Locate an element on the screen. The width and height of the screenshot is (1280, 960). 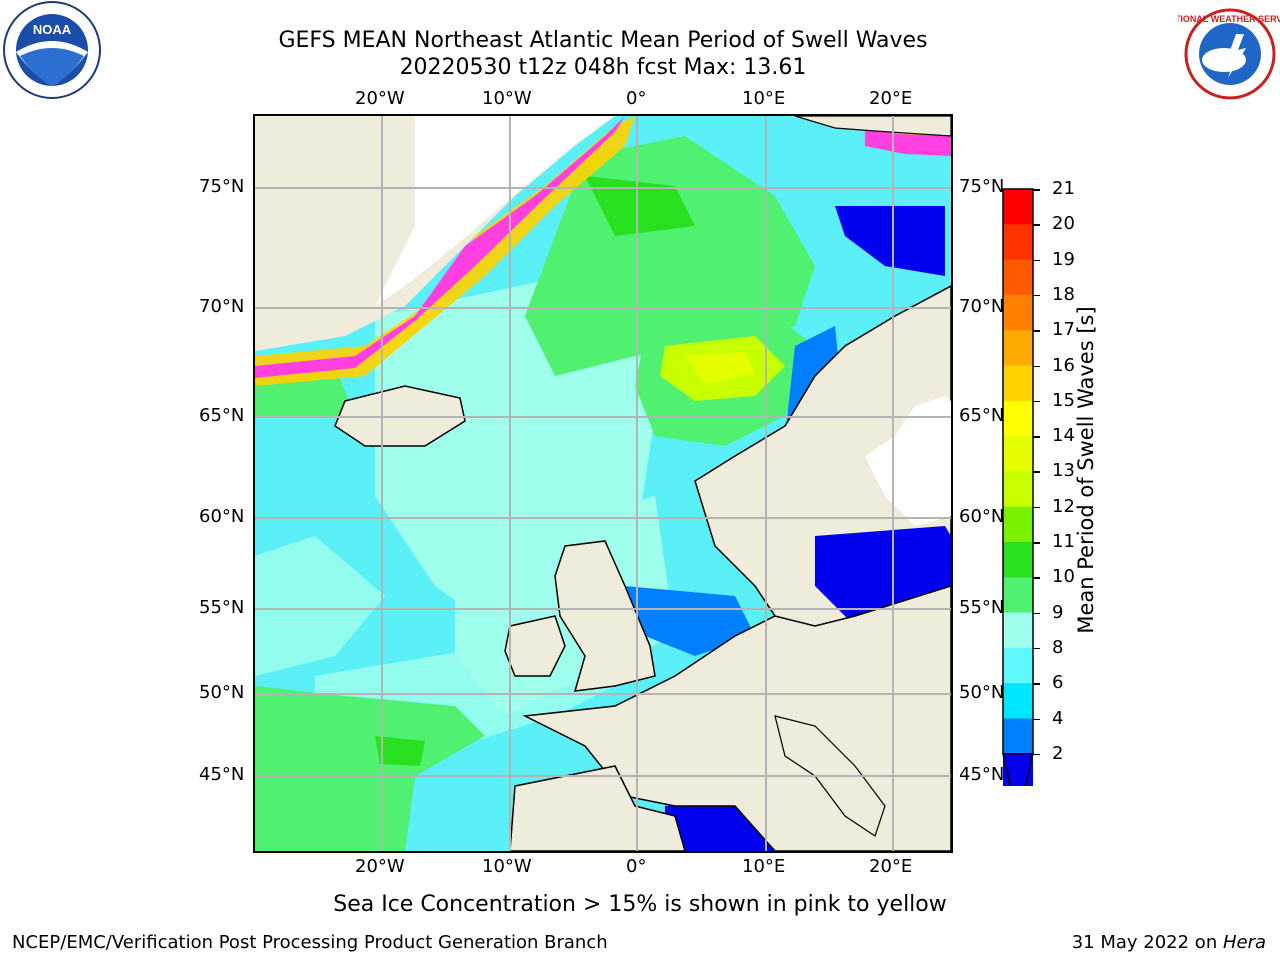
colorbar-tick-label: 16 is located at coordinates (1063, 365).